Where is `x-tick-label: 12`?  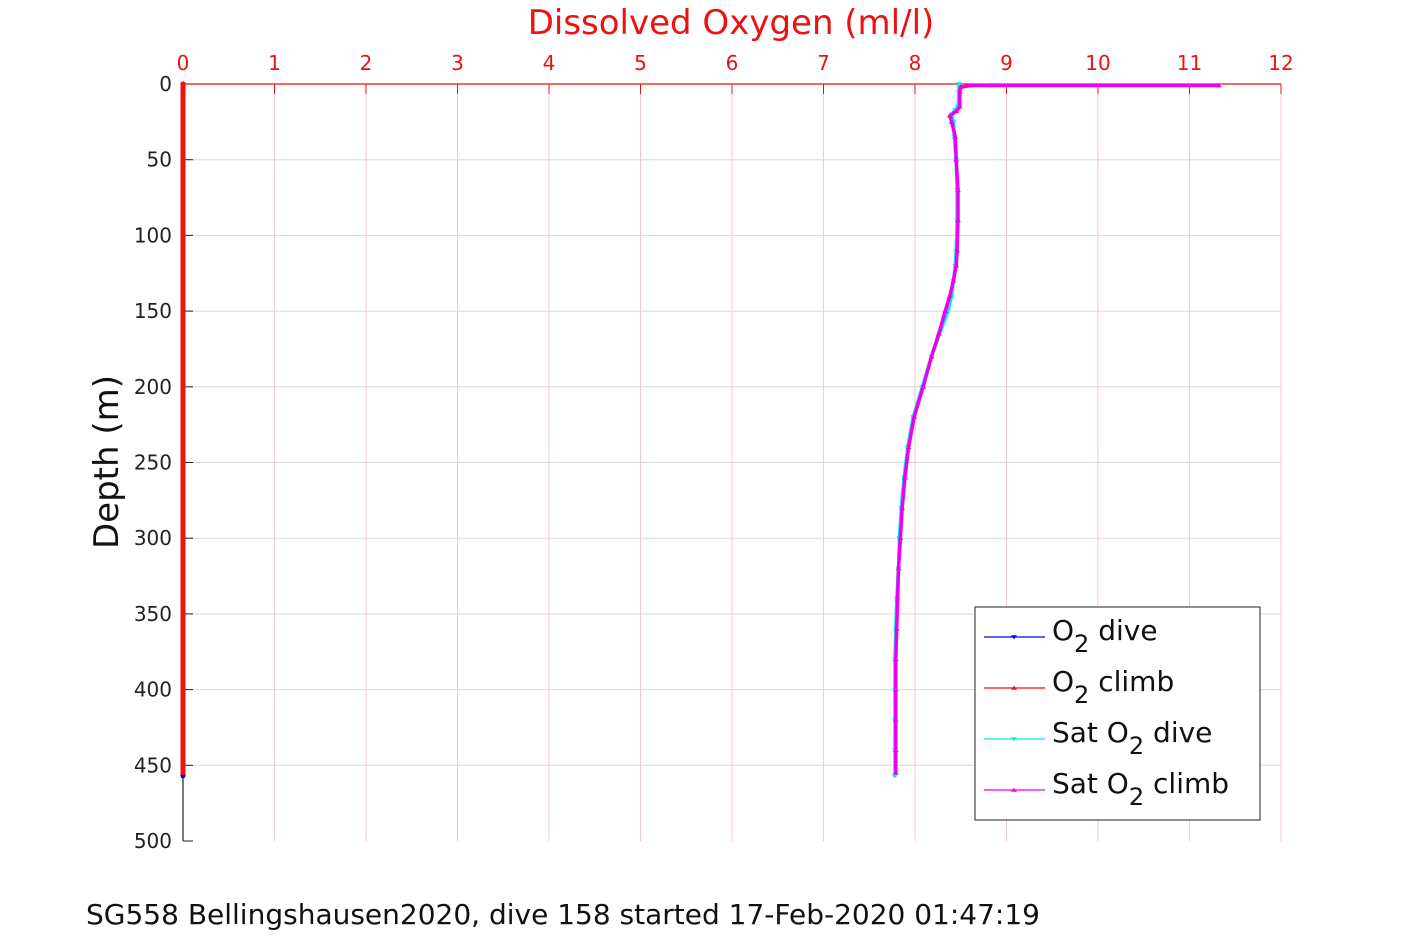 x-tick-label: 12 is located at coordinates (1280, 63).